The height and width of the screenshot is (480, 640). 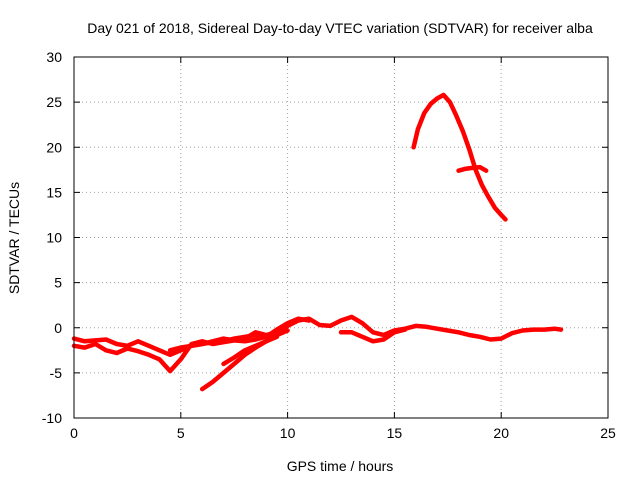 I want to click on x-tick-label: 20, so click(x=501, y=433).